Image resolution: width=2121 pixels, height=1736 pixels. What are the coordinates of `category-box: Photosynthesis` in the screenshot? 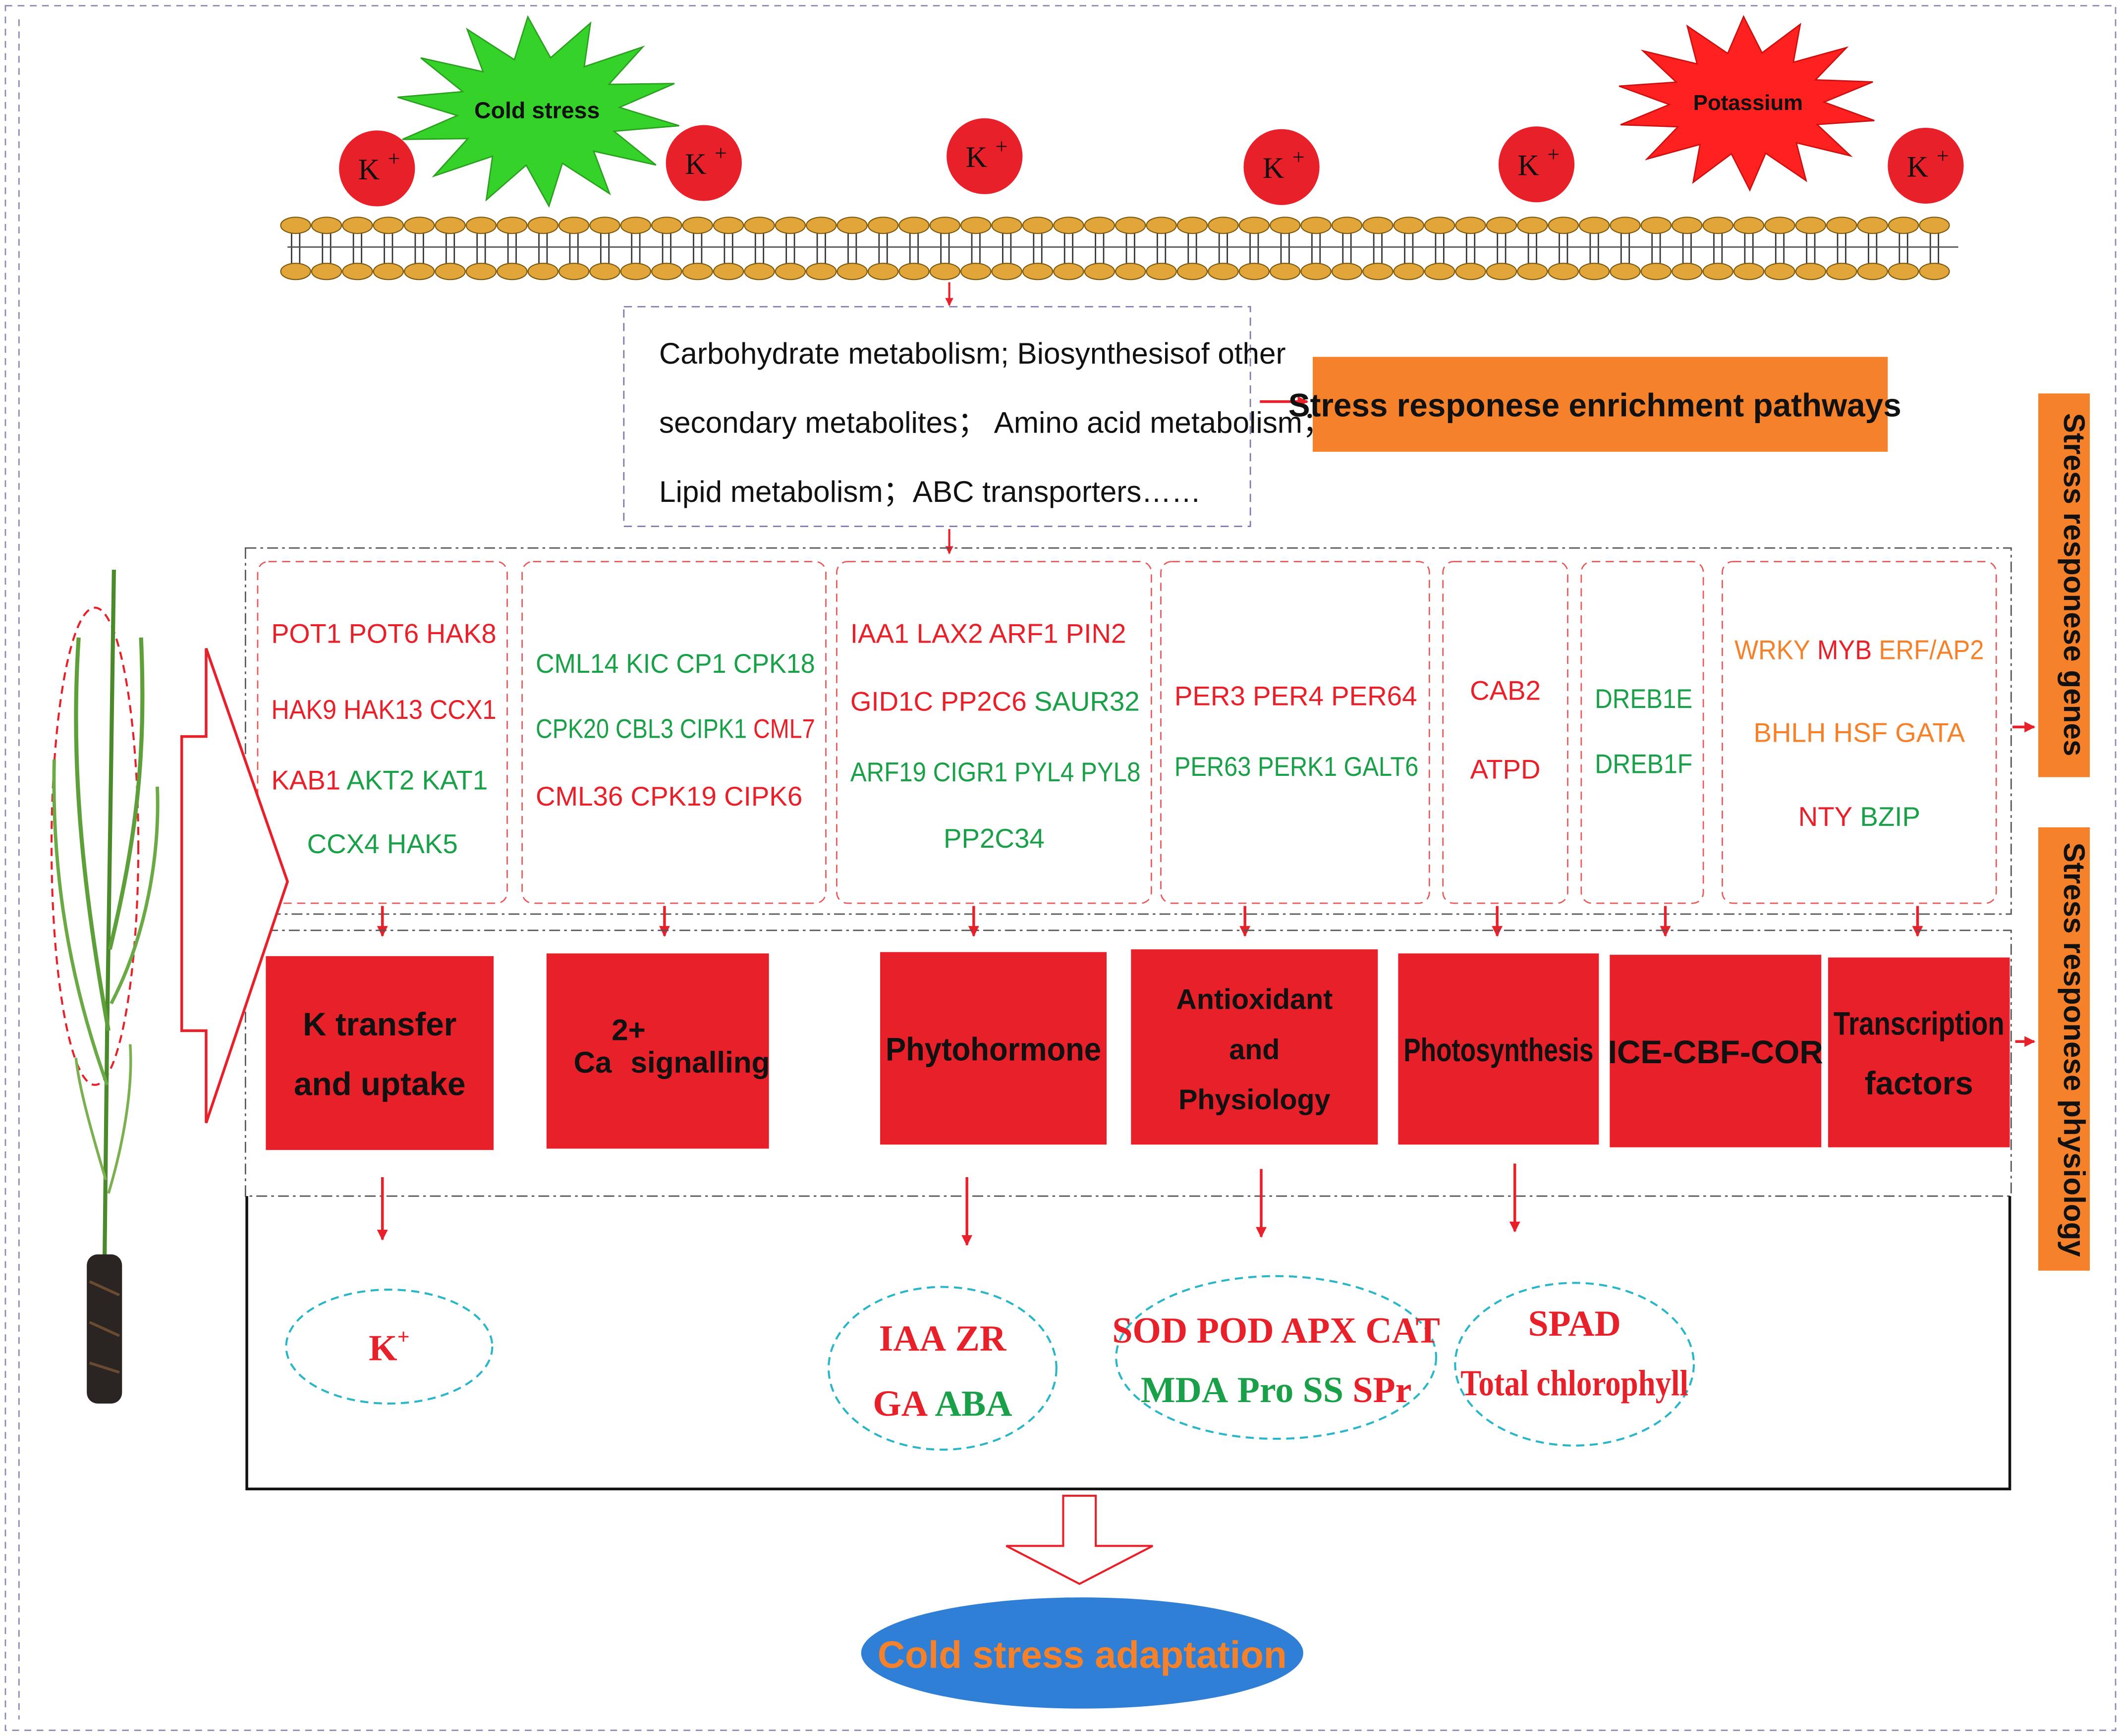 It's located at (1498, 1049).